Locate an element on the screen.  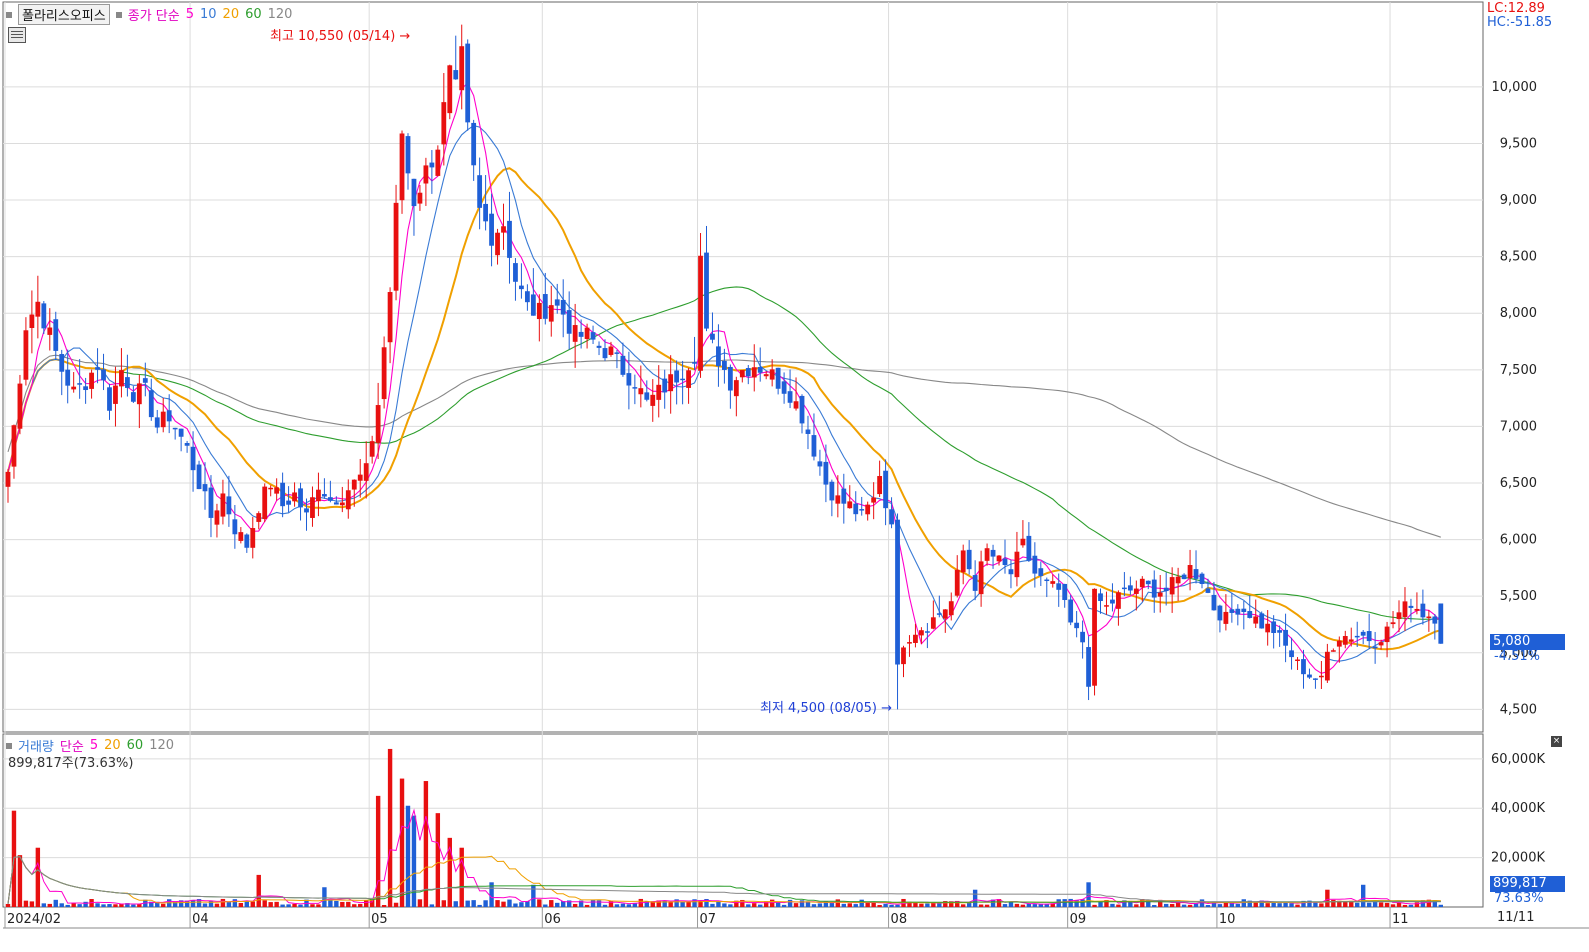
current-volume-pct-tag: 73.63% is located at coordinates (1519, 898).